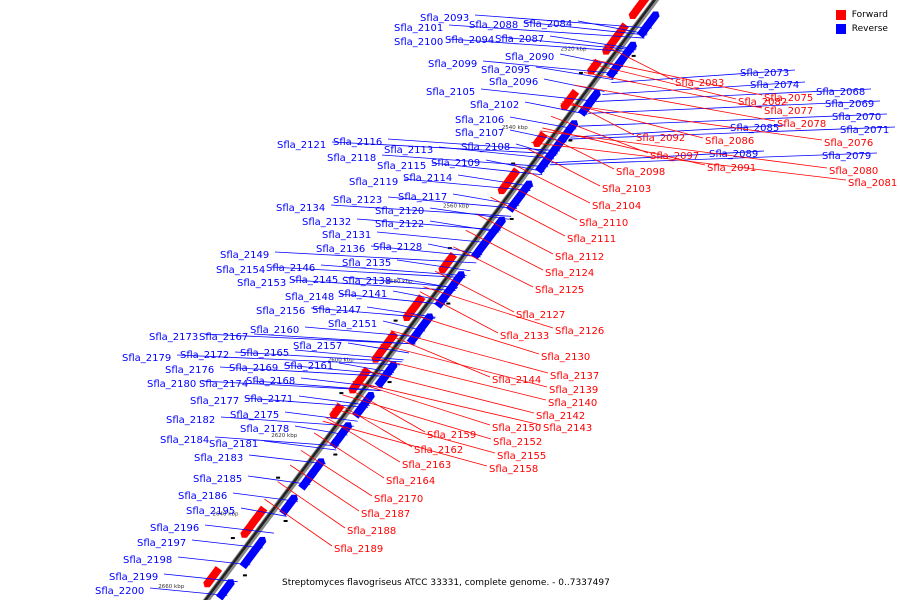 The width and height of the screenshot is (900, 604). What do you see at coordinates (444, 18) in the screenshot?
I see `reverse-gene-label: Sfla_2093` at bounding box center [444, 18].